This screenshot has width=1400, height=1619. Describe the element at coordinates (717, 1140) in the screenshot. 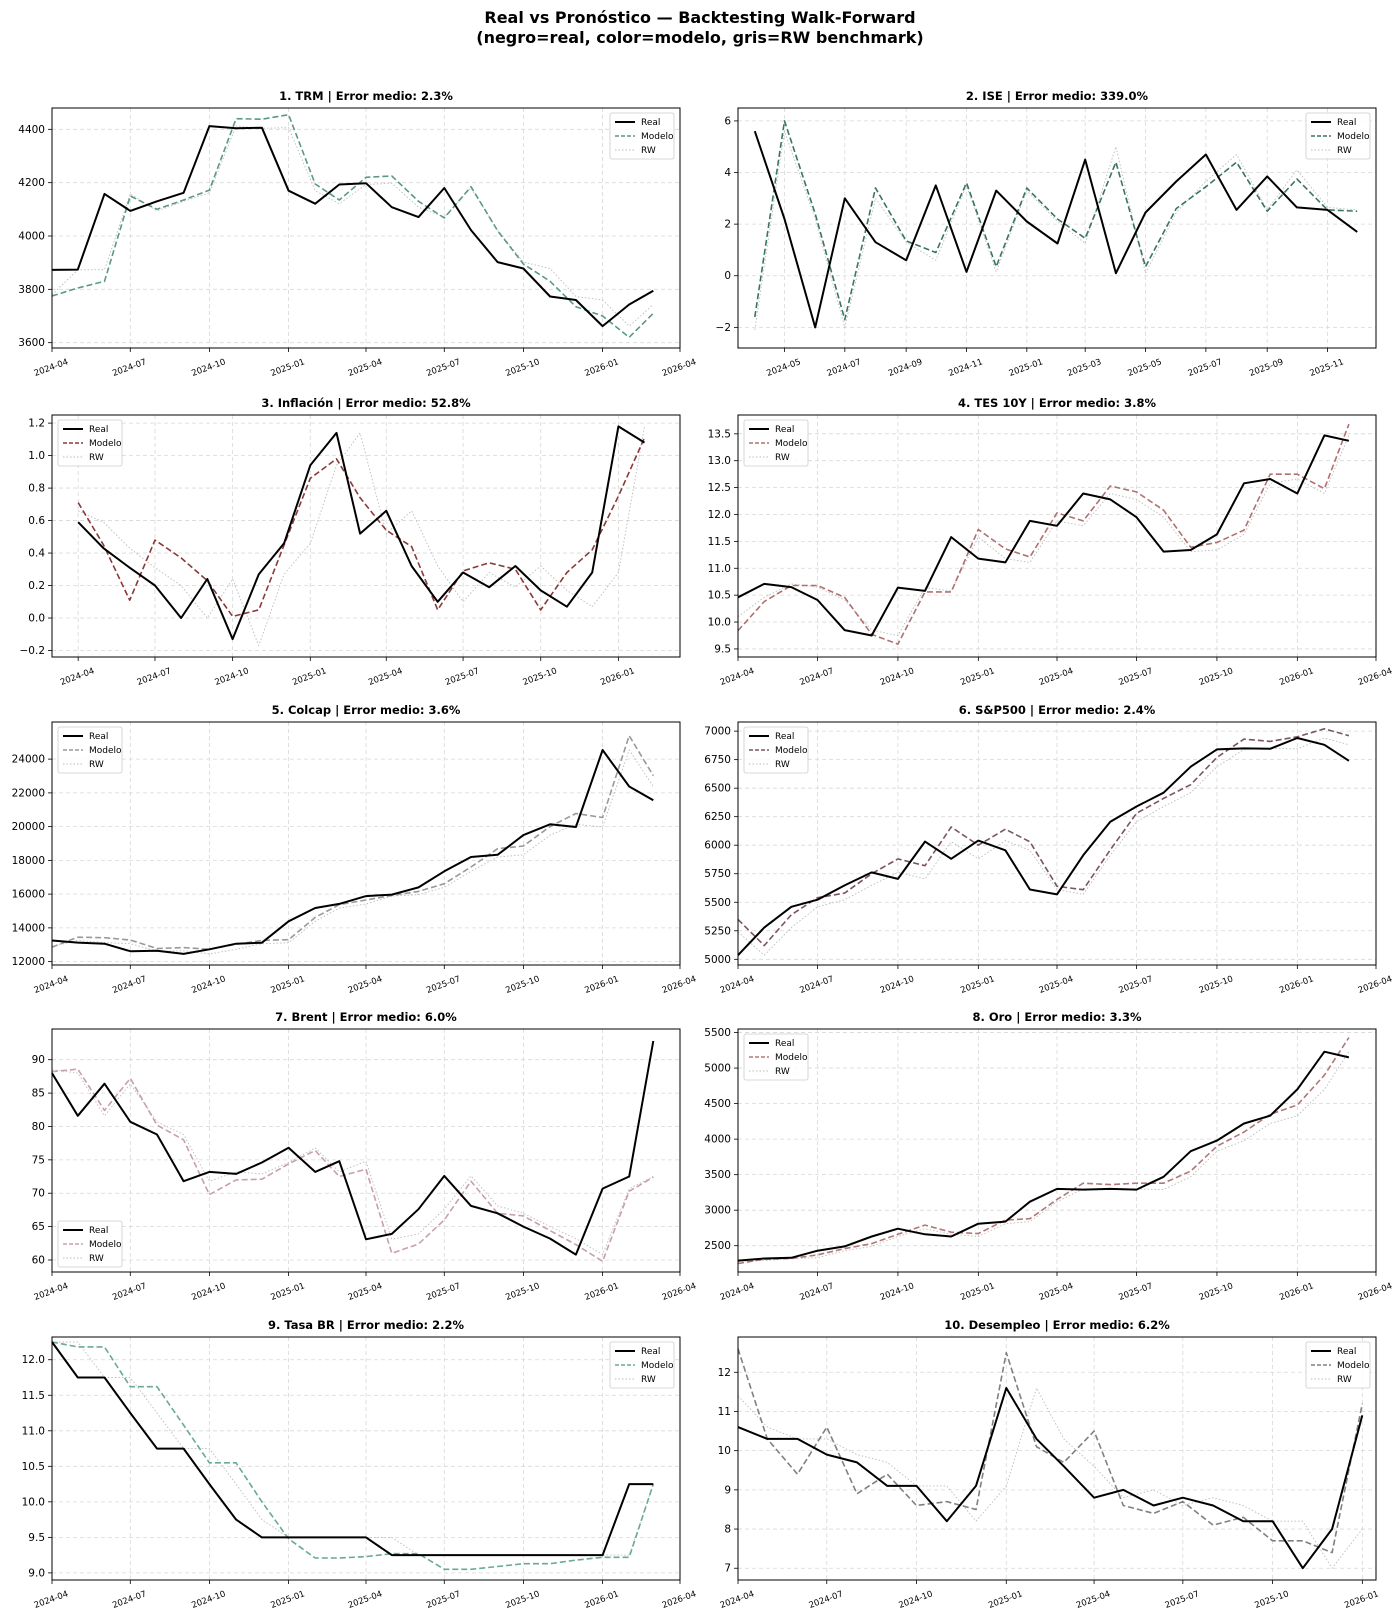

I see `y-tick-label: 4000` at that location.